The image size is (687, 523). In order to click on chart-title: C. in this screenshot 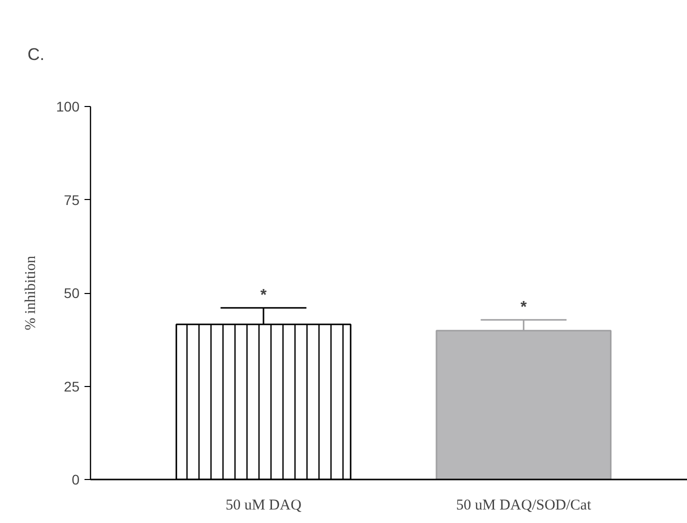, I will do `click(36, 54)`.